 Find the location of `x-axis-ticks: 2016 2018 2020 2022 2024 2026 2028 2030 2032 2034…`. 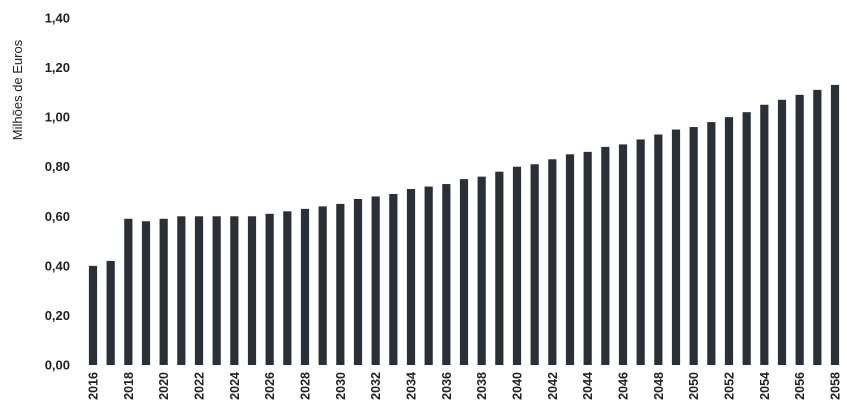

x-axis-ticks: 2016 2018 2020 2022 2024 2026 2028 2030 2032 2034… is located at coordinates (465, 386).